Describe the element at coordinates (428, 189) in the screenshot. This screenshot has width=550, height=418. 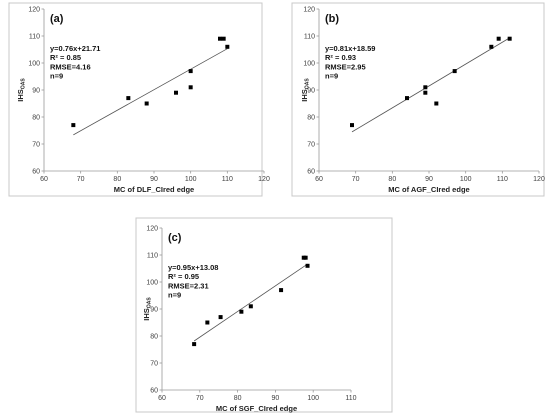
I see `x-axis-label: MC of AGF_CIred edge` at that location.